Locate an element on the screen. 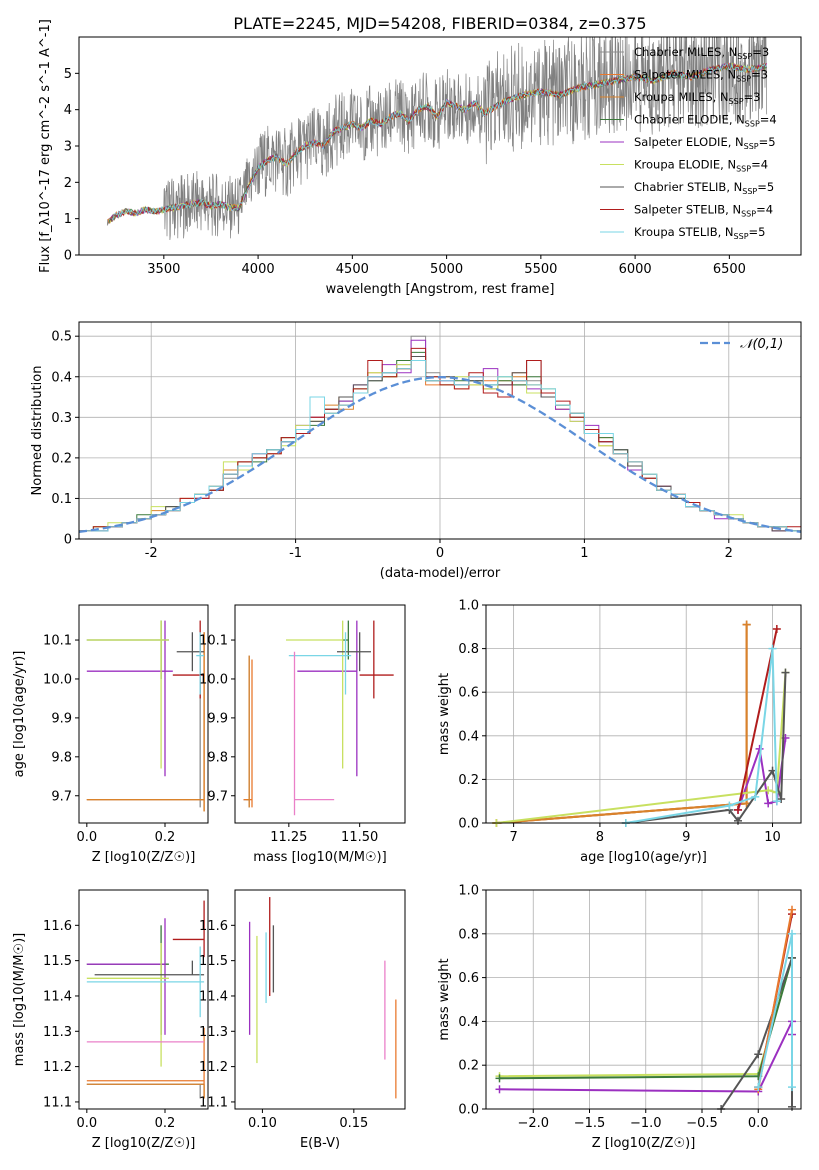 This screenshot has width=819, height=1170. y-tick-label: 0.6 is located at coordinates (468, 978).